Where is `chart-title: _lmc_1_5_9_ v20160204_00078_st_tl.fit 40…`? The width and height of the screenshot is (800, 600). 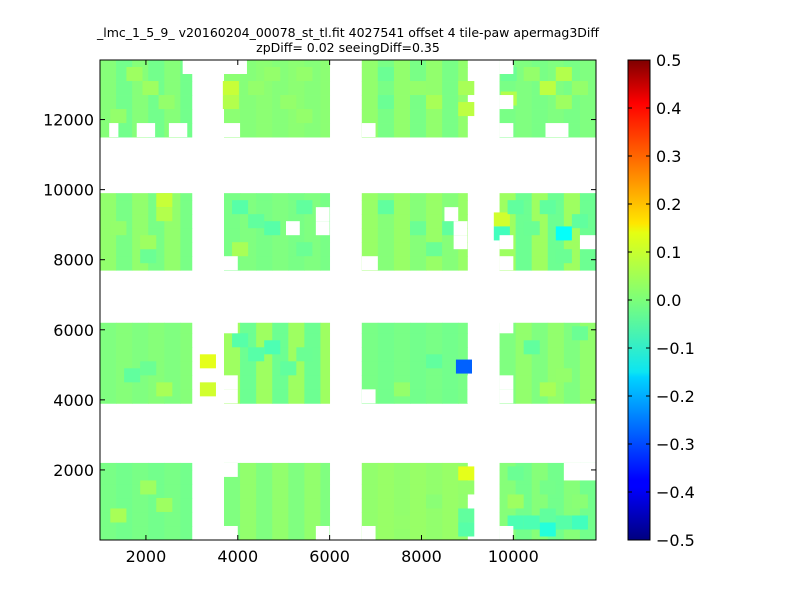 chart-title: _lmc_1_5_9_ v20160204_00078_st_tl.fit 40… is located at coordinates (347, 32).